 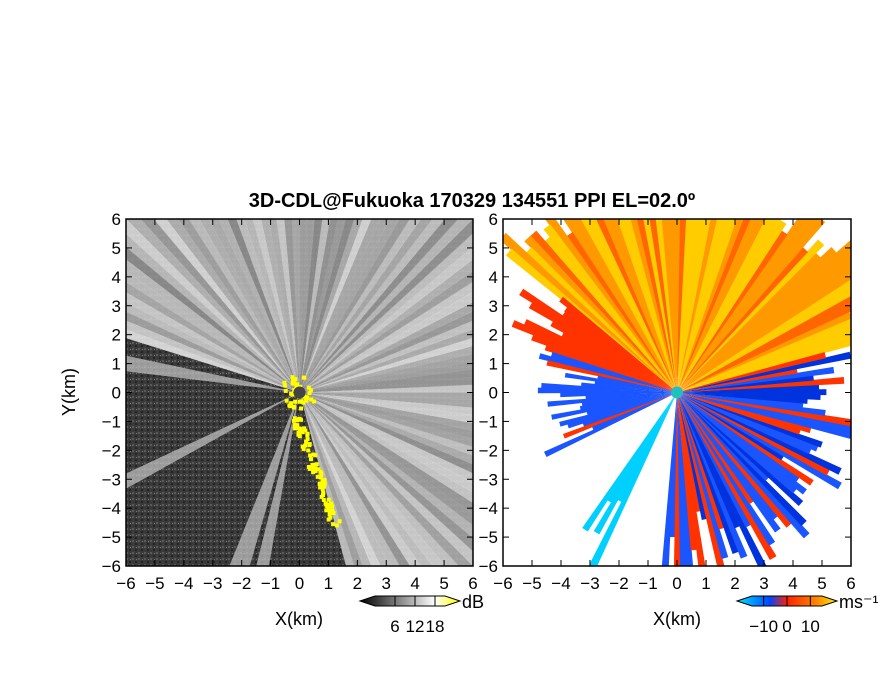 What do you see at coordinates (493, 364) in the screenshot?
I see `y-tick-label: 1` at bounding box center [493, 364].